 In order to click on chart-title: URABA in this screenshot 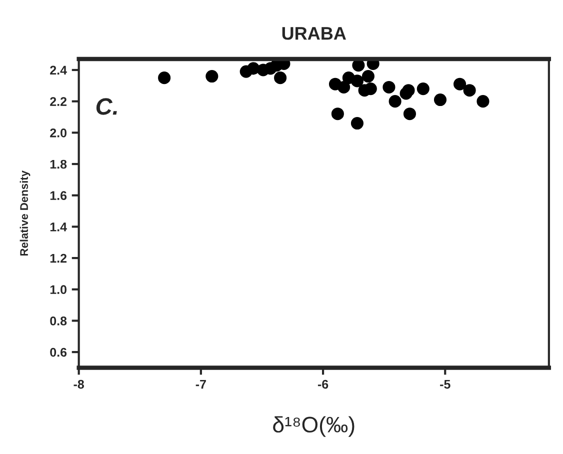, I will do `click(314, 33)`.